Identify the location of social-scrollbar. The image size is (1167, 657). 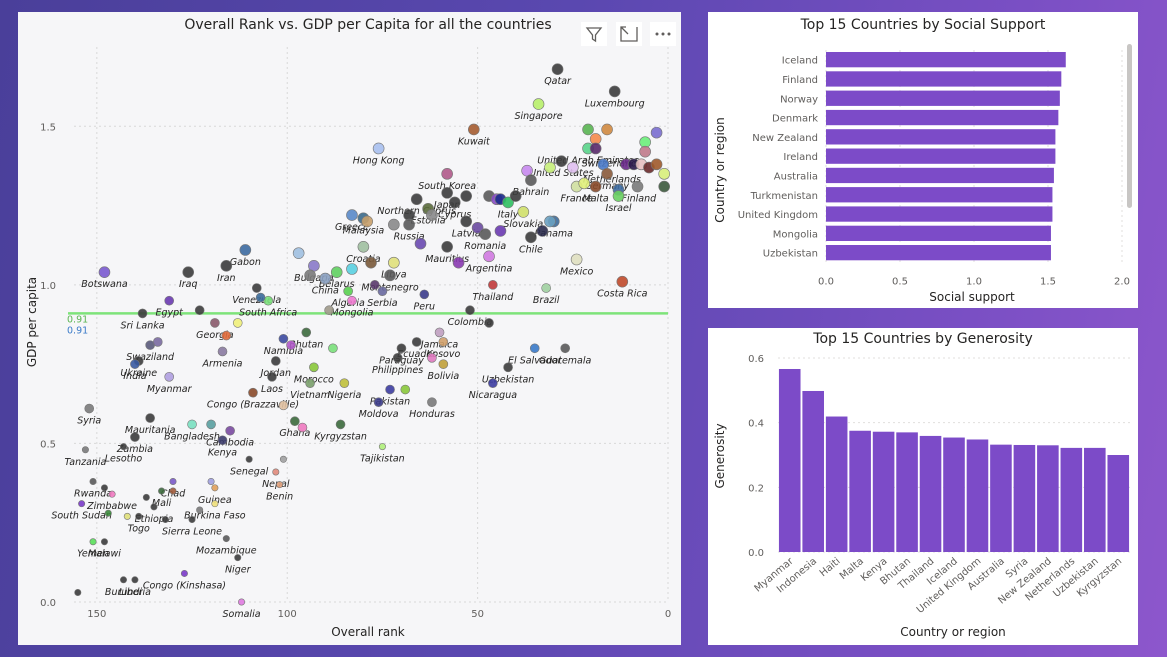
(1129, 126).